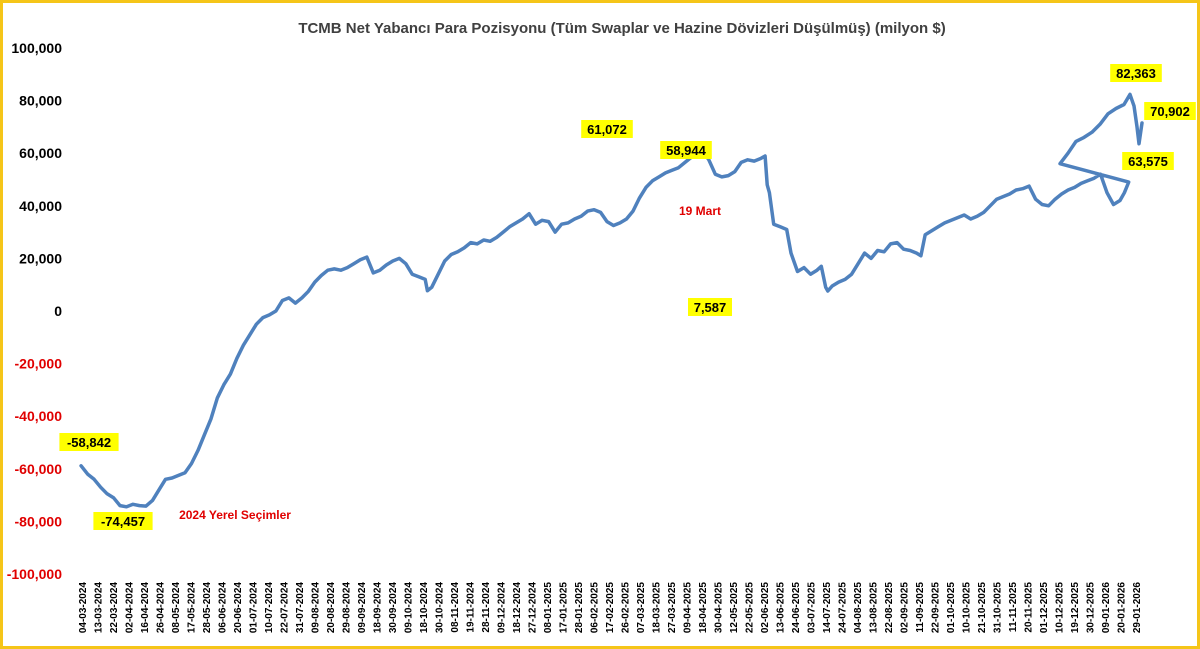 This screenshot has width=1200, height=649. What do you see at coordinates (39, 416) in the screenshot?
I see `y-tick-label: -40,000` at bounding box center [39, 416].